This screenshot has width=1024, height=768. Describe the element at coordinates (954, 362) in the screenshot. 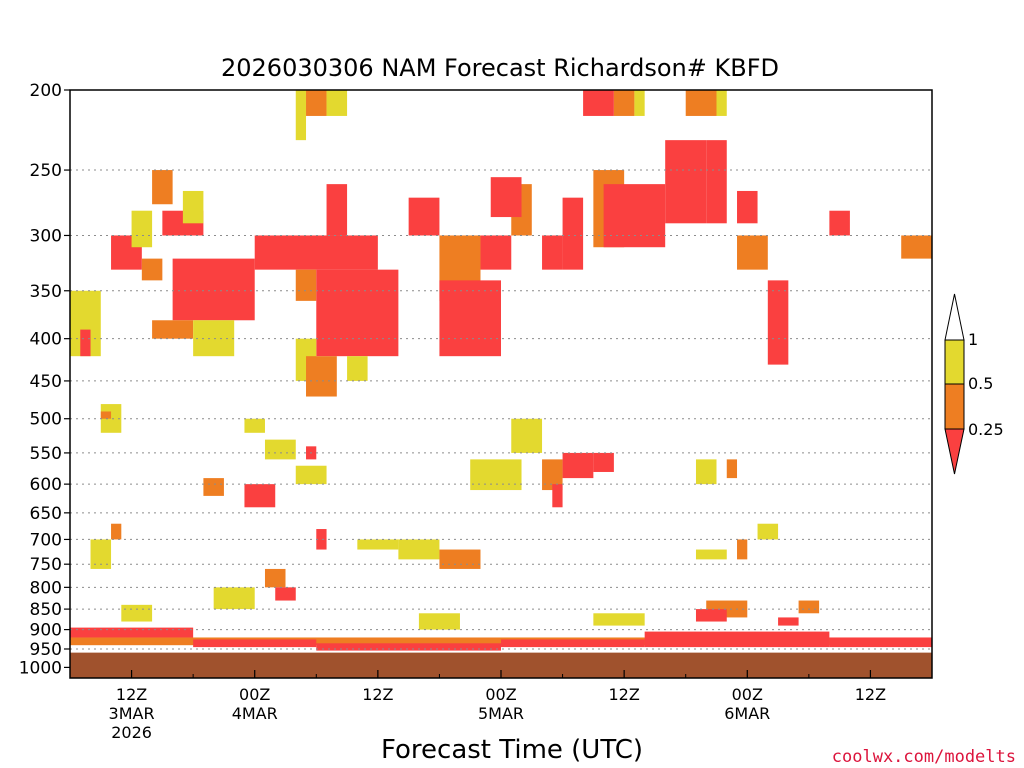

I see `legend-yellow-band` at that location.